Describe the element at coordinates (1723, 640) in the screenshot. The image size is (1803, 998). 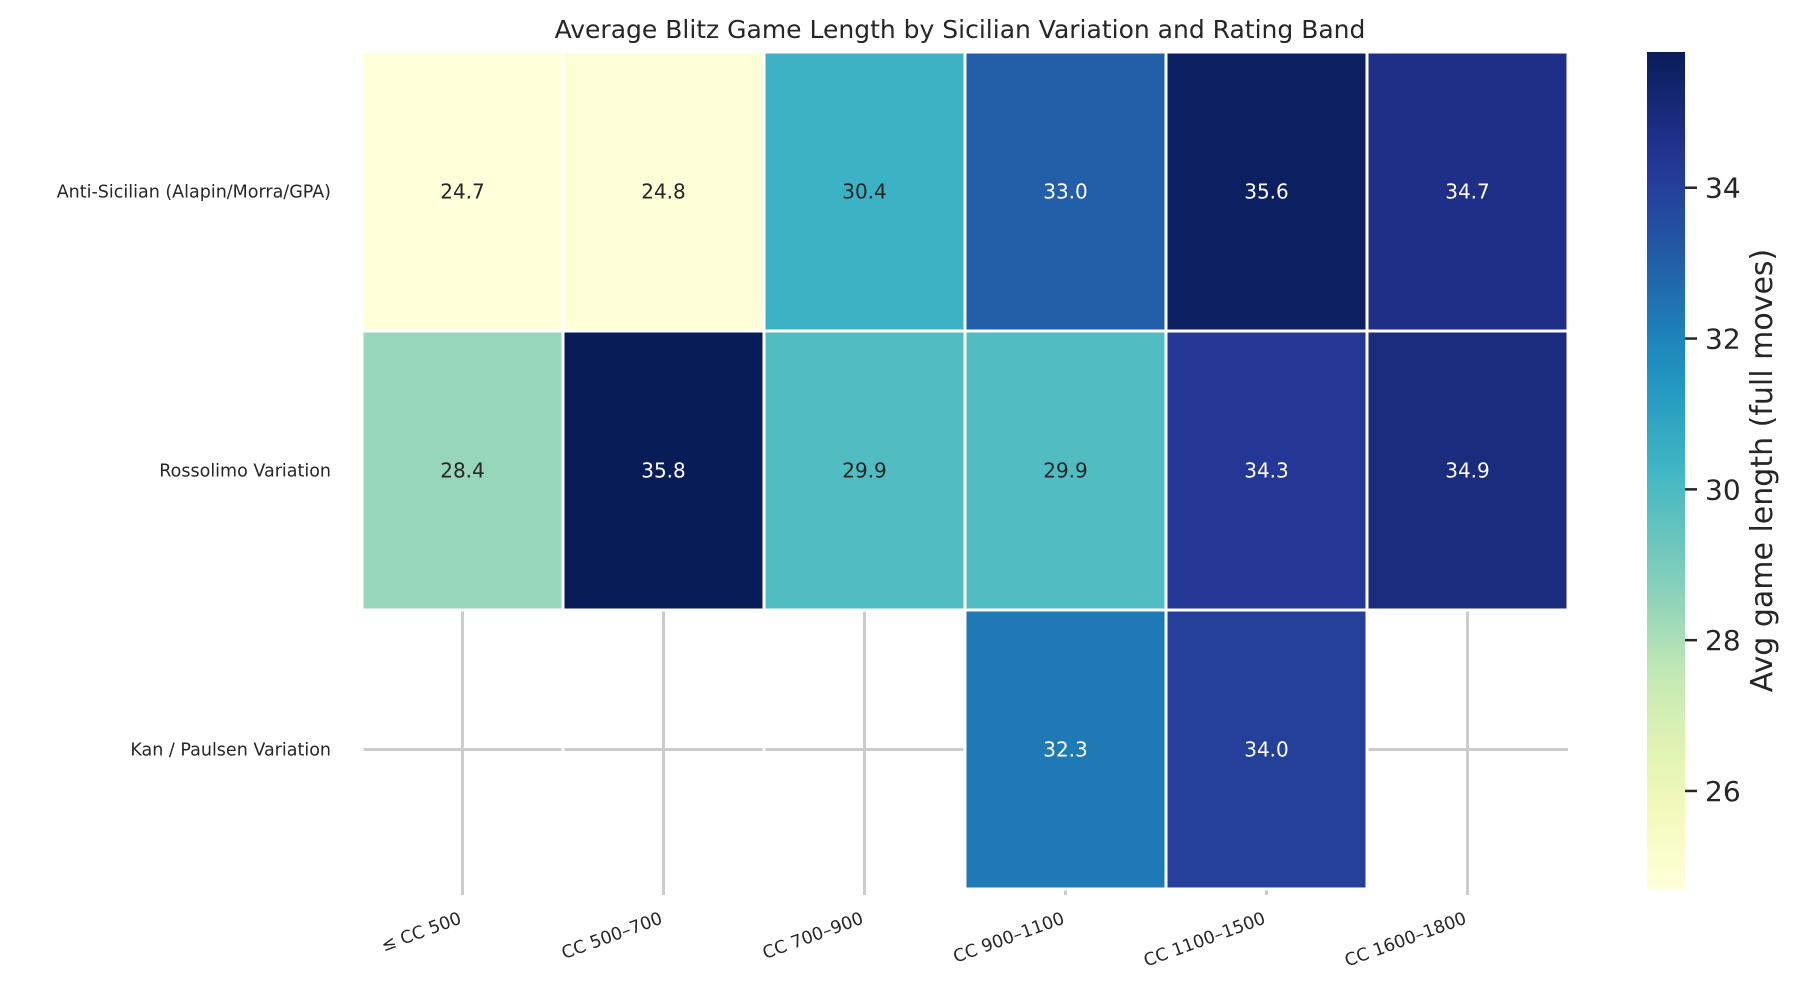
I see `colorbar-tick-label: 28` at that location.